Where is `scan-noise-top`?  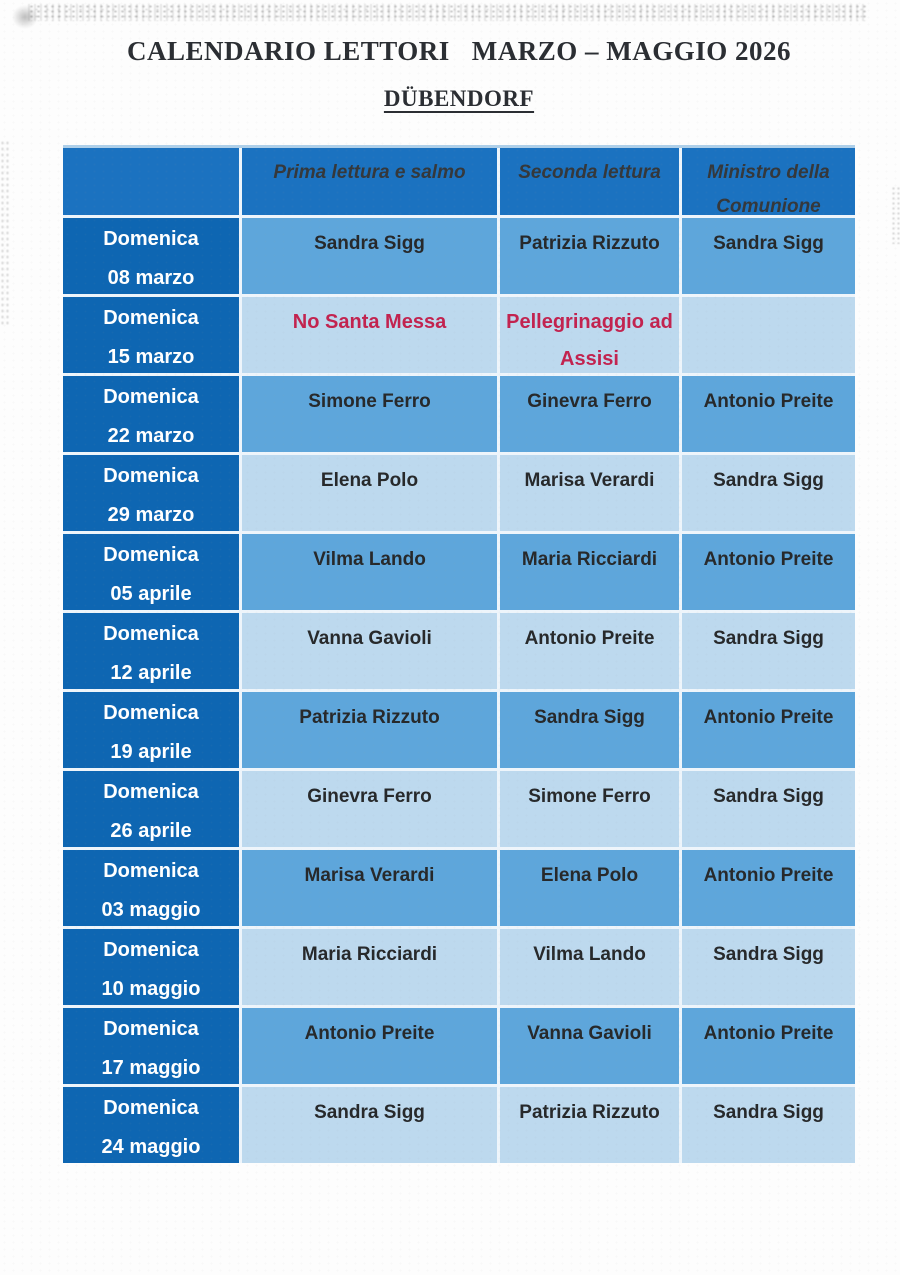
scan-noise-top is located at coordinates (447, 12).